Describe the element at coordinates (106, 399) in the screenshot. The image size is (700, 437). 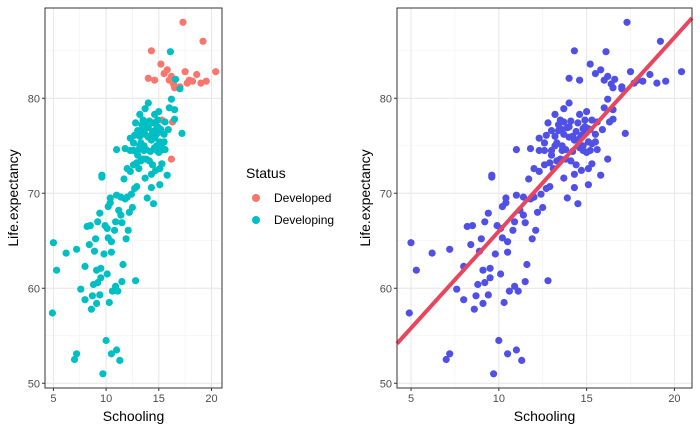
I see `x-tick-label: 10` at that location.